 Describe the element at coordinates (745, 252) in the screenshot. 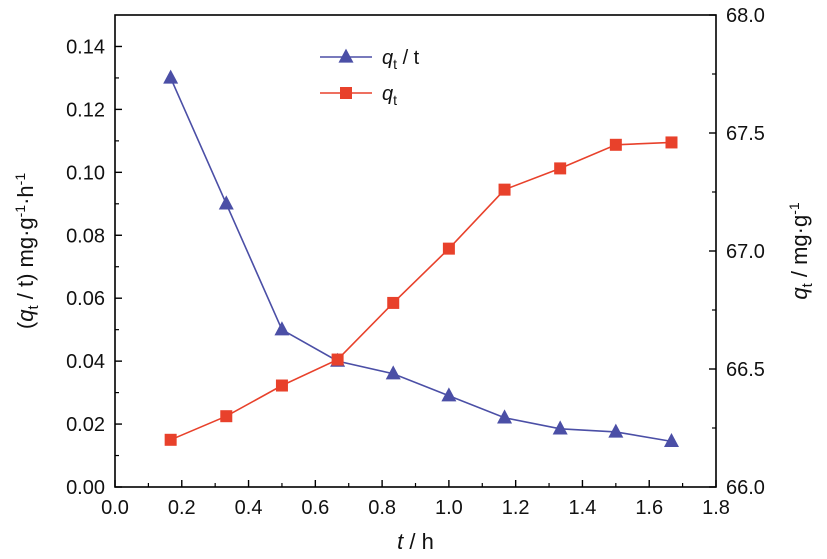

I see `right-y-tick-label: 67.0` at that location.